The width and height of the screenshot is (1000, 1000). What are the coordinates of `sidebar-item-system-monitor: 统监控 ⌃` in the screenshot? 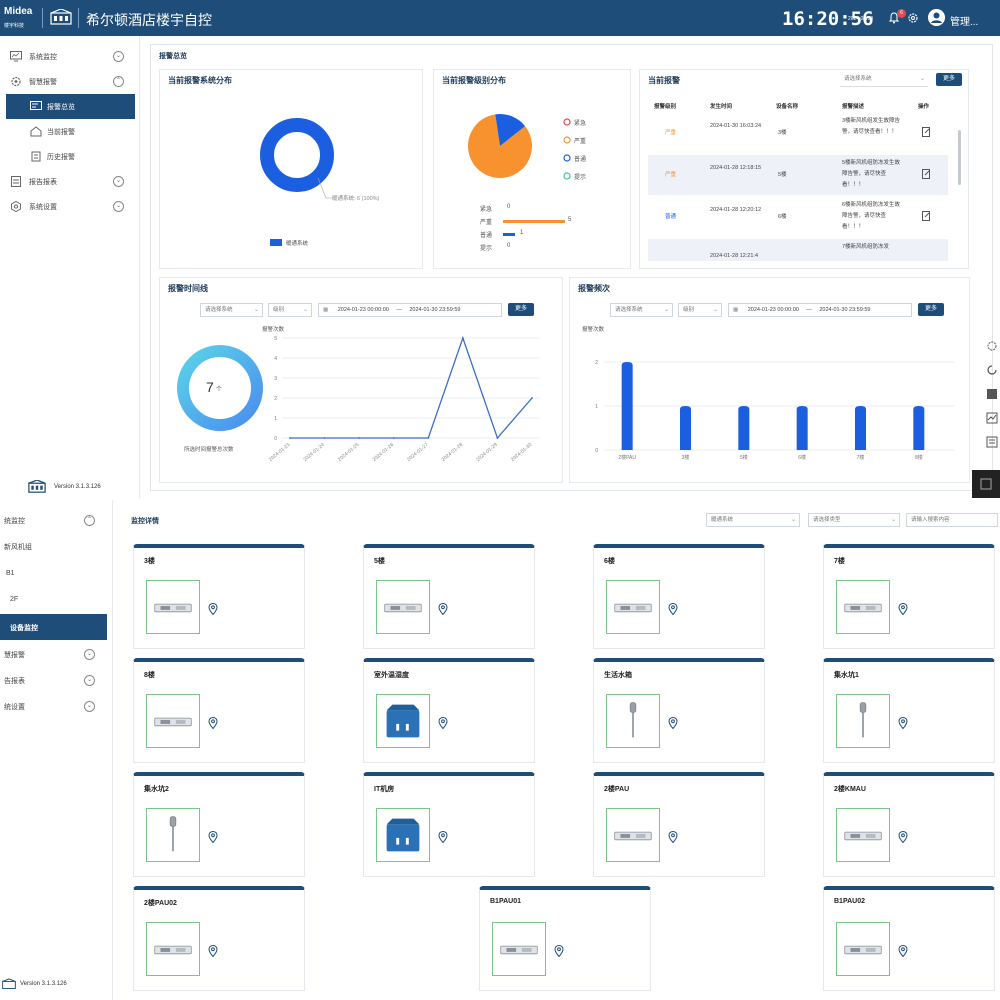 It's located at (56, 520).